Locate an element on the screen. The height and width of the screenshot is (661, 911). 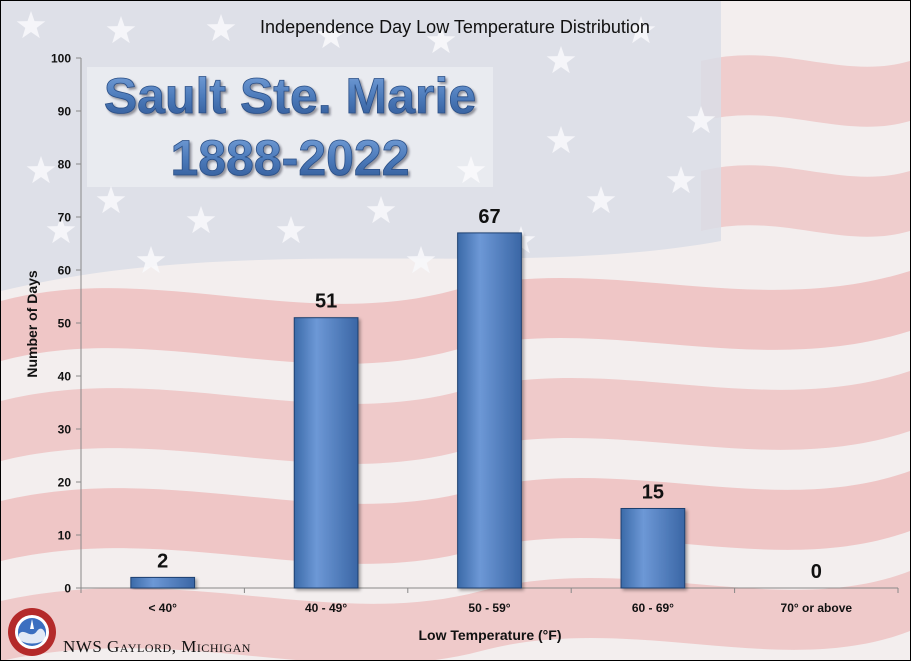
nws-seal-icon is located at coordinates (32, 632).